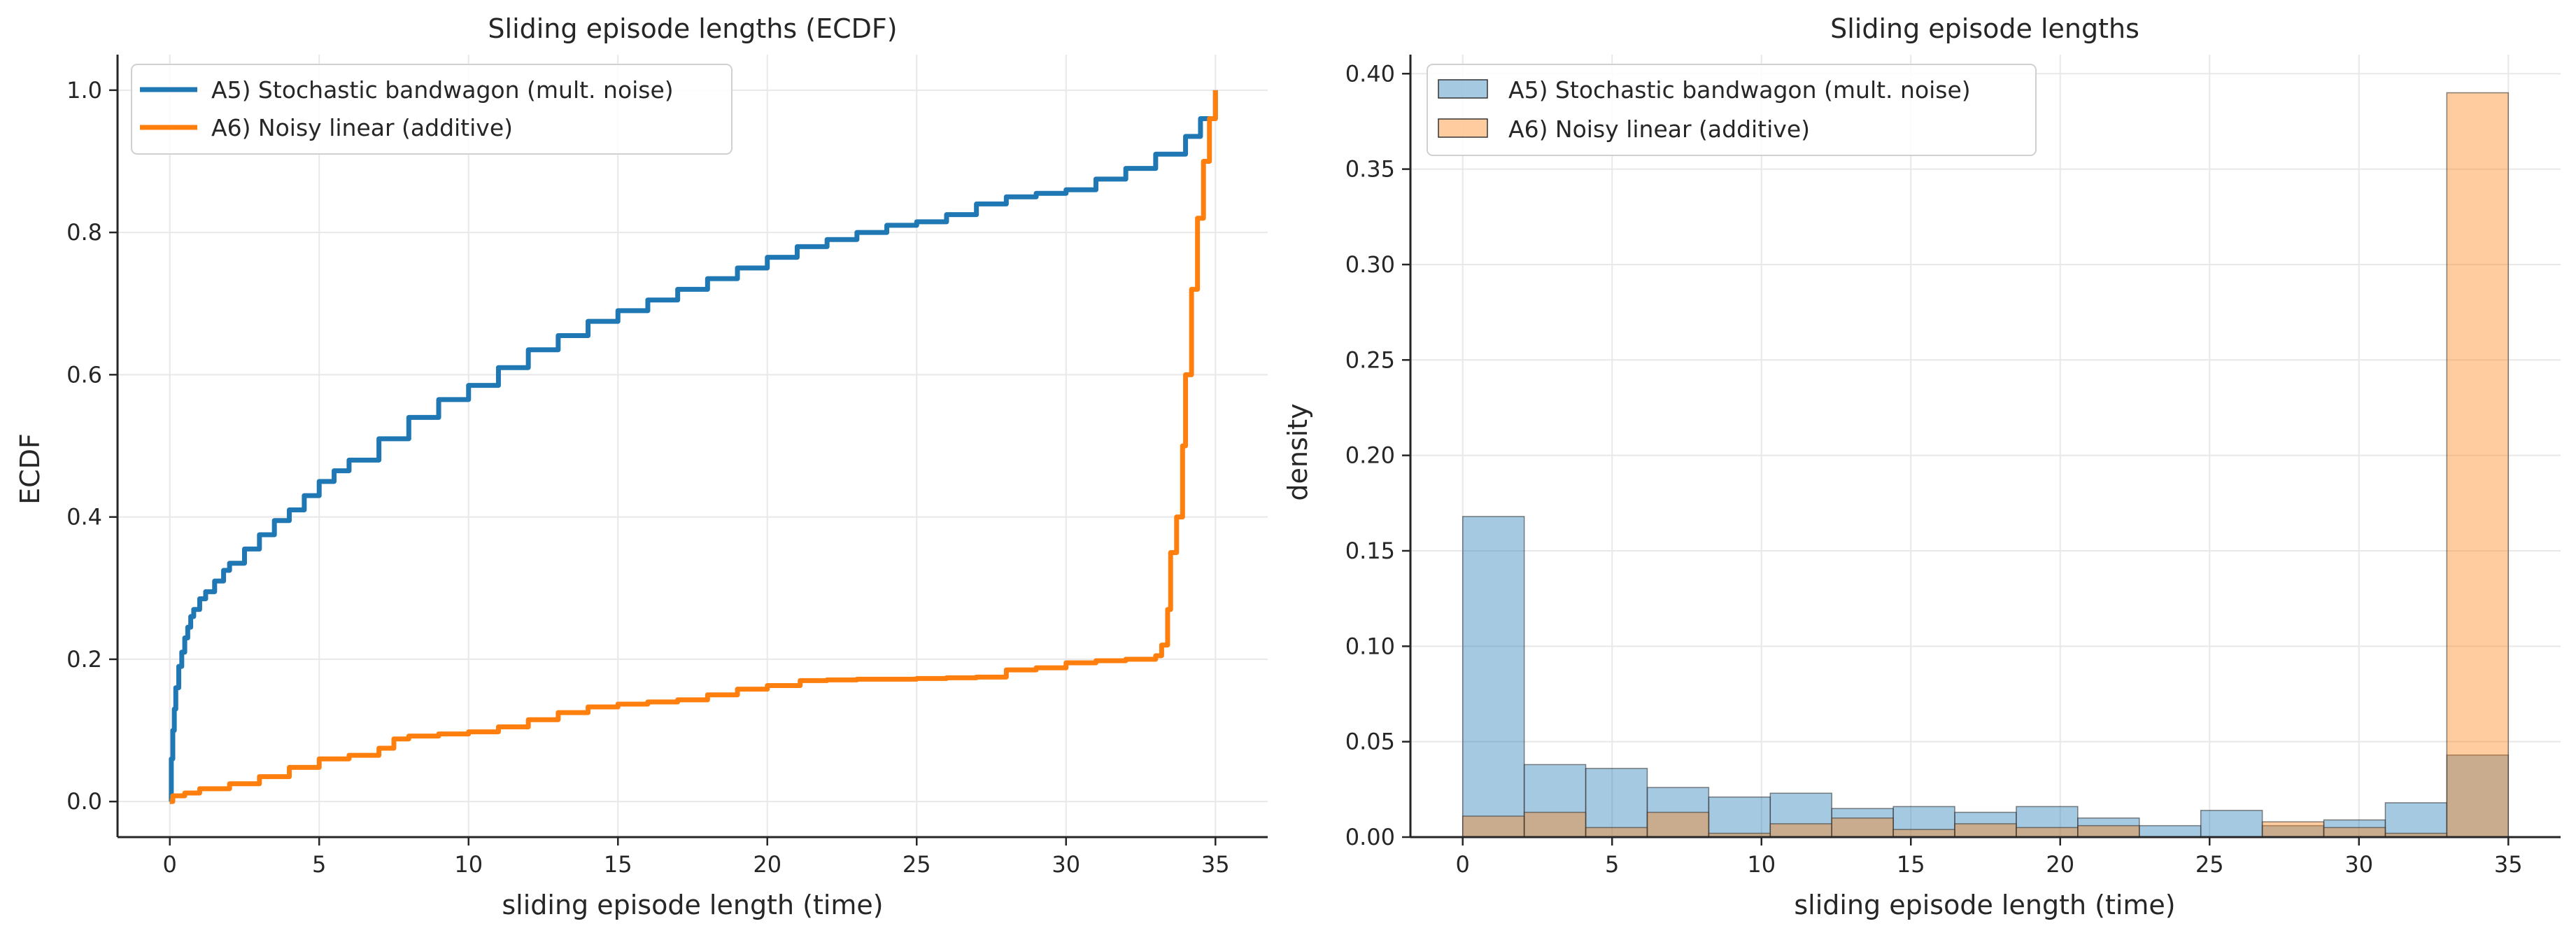 The height and width of the screenshot is (940, 2576). I want to click on ecdf-legend-label-a6: A6) Noisy linear (additive), so click(362, 127).